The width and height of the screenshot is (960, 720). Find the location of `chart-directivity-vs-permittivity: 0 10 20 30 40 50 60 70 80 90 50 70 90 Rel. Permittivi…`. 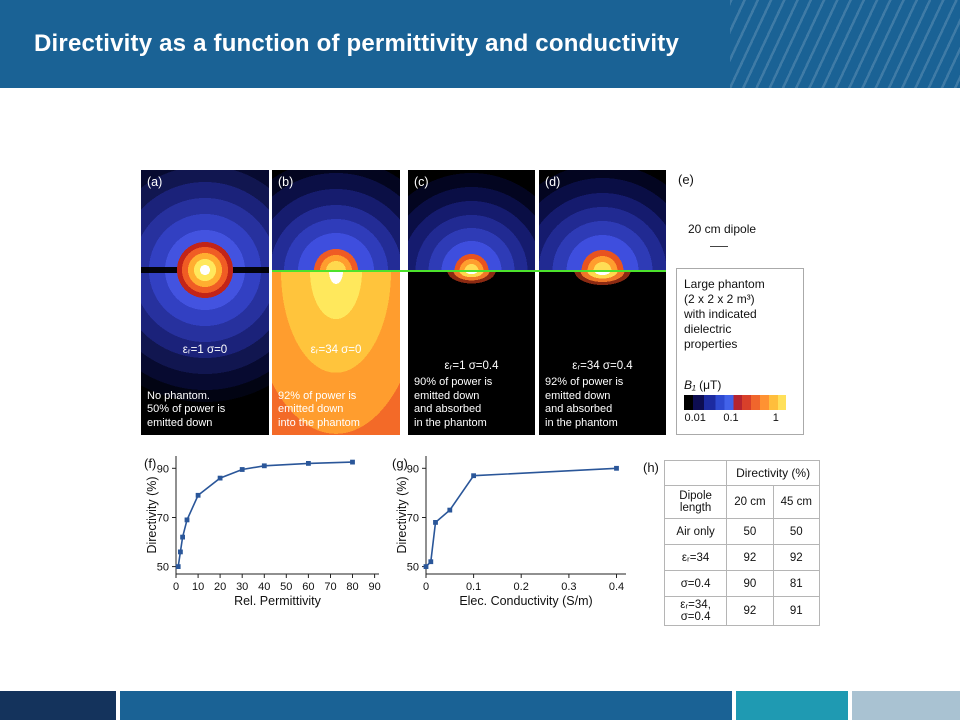

chart-directivity-vs-permittivity: 0 10 20 30 40 50 60 70 80 90 50 70 90 Rel. Permittivi… is located at coordinates (263, 532).